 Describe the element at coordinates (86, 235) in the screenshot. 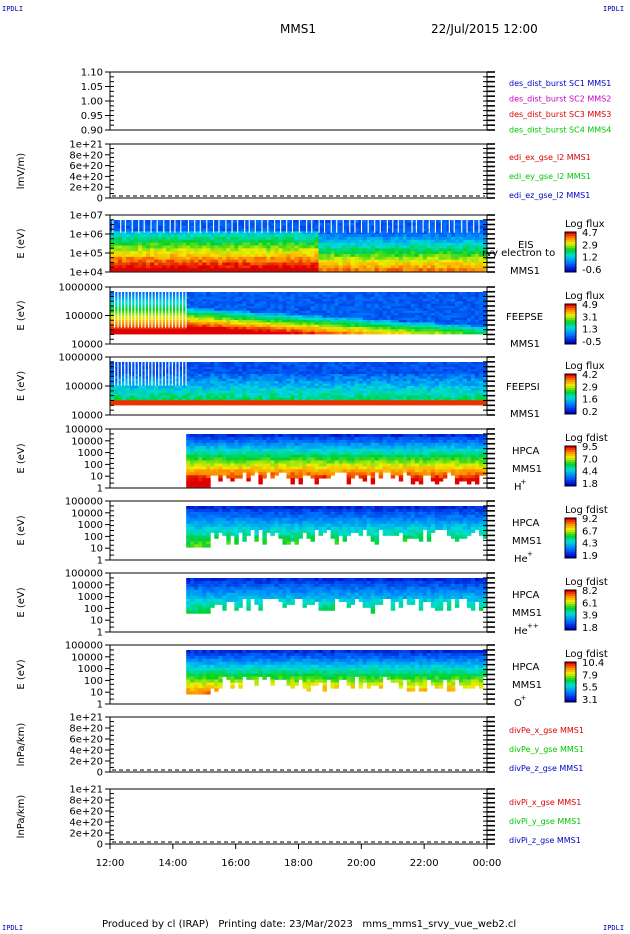

I see `ytick-label-2-1: 1e+06` at that location.